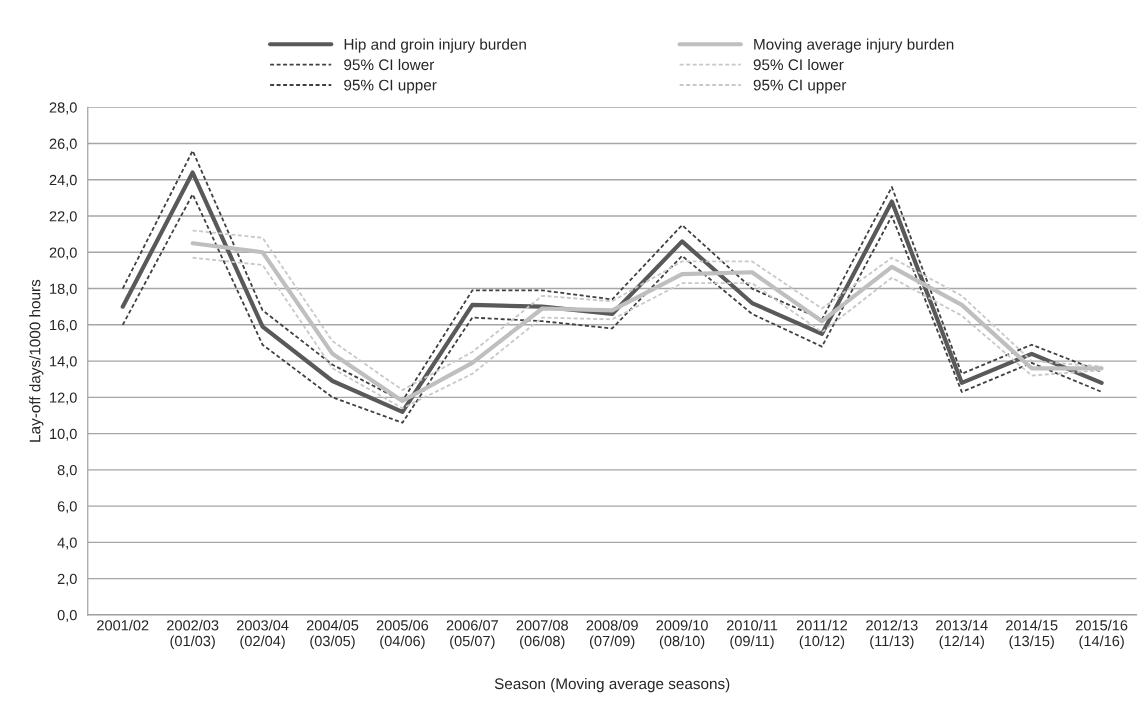  What do you see at coordinates (63, 325) in the screenshot?
I see `y-tick-label: 16,0` at bounding box center [63, 325].